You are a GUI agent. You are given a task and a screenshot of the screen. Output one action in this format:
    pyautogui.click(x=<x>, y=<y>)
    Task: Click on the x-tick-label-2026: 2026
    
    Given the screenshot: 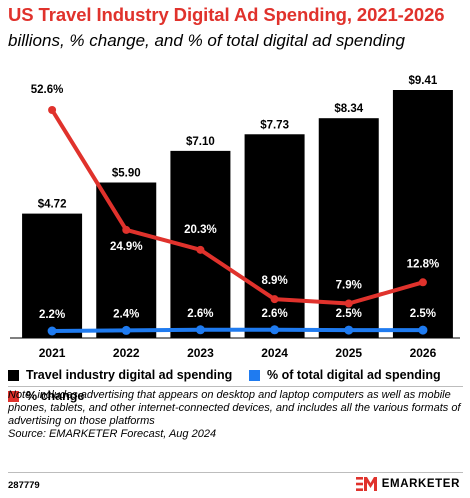 What is the action you would take?
    pyautogui.click(x=423, y=353)
    